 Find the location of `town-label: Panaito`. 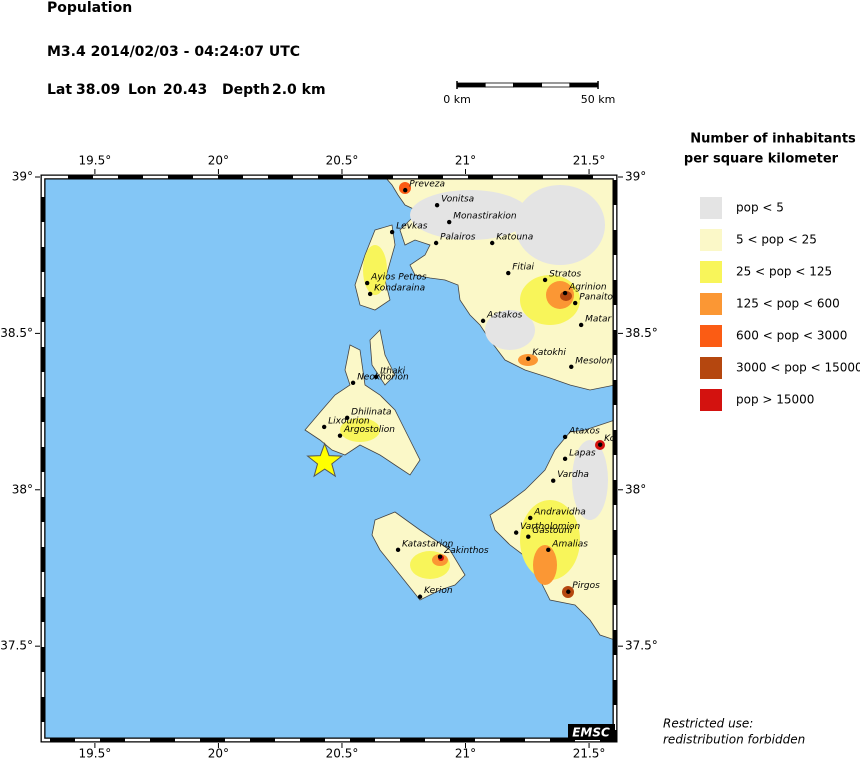

town-label: Panaito is located at coordinates (596, 298).